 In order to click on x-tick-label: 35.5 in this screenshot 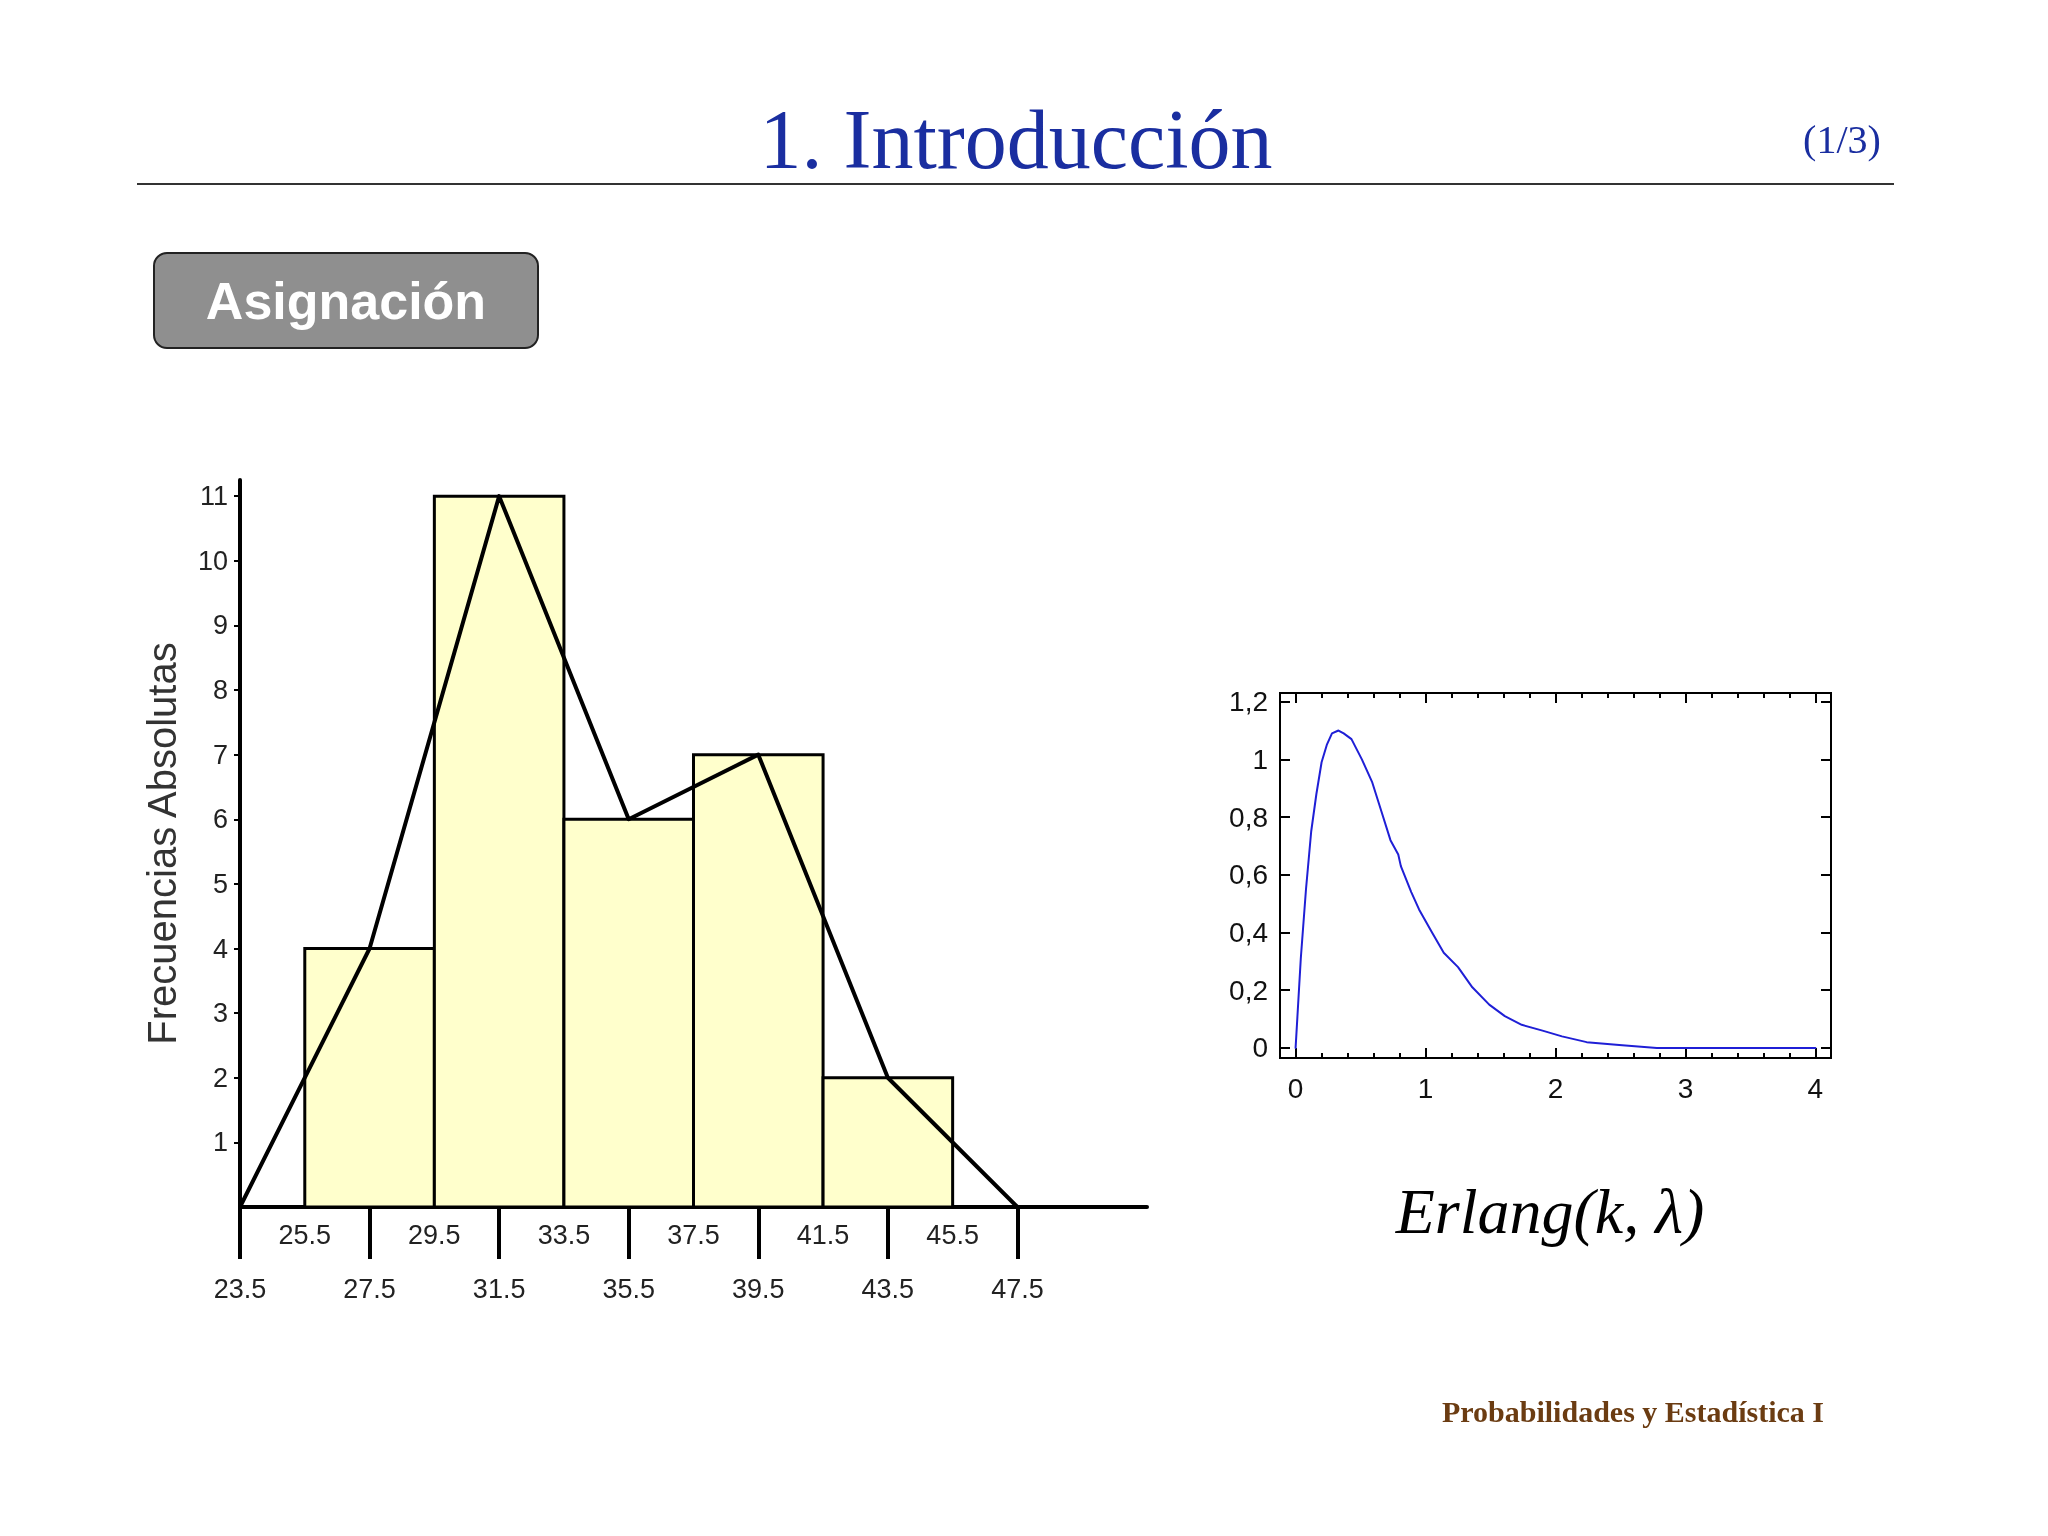, I will do `click(628, 1288)`.